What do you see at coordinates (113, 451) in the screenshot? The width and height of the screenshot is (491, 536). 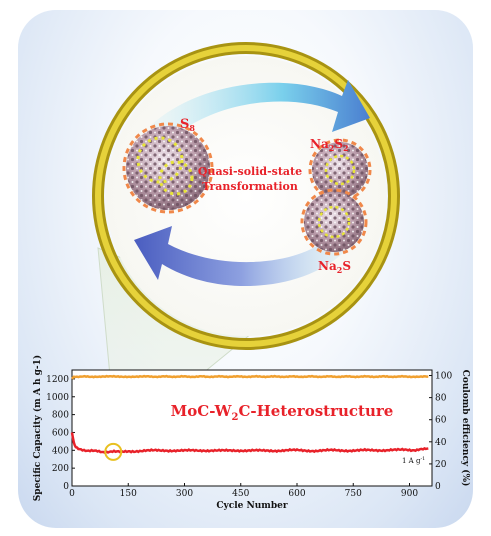 I see `highlight-circle` at bounding box center [113, 451].